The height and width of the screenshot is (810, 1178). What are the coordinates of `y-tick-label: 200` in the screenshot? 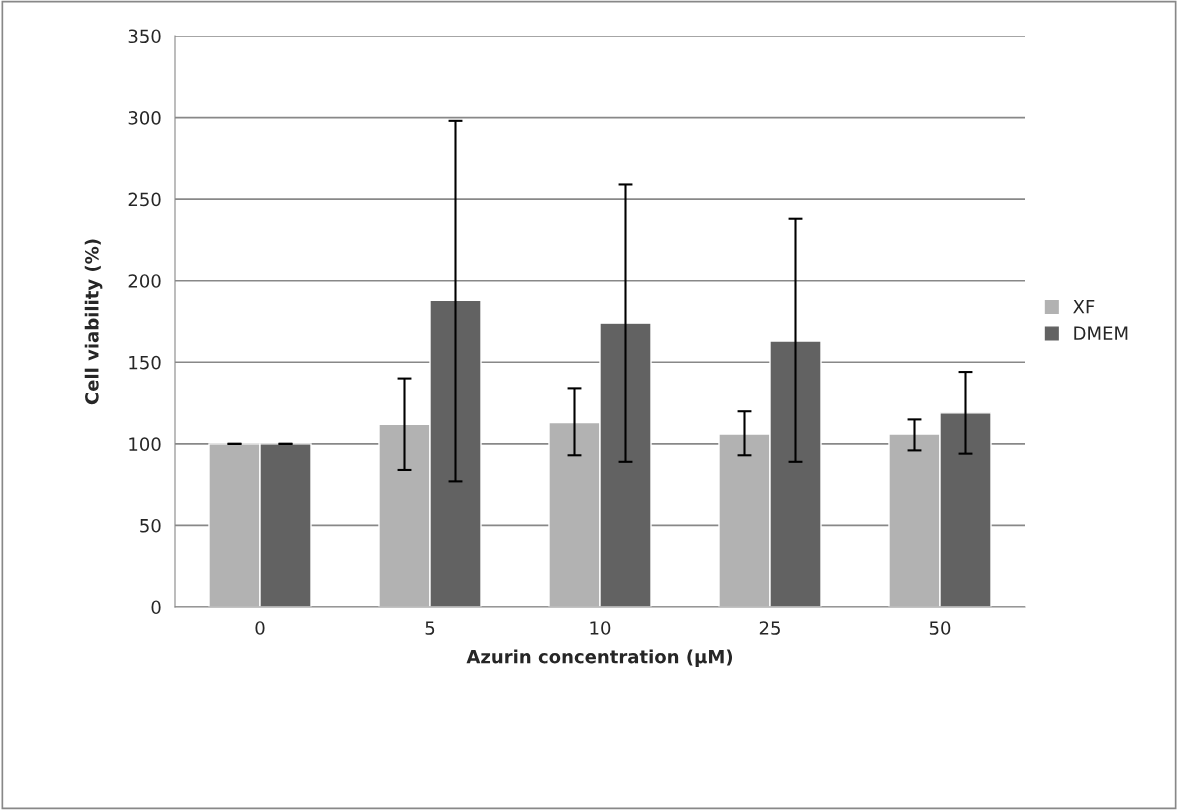 It's located at (144, 281).